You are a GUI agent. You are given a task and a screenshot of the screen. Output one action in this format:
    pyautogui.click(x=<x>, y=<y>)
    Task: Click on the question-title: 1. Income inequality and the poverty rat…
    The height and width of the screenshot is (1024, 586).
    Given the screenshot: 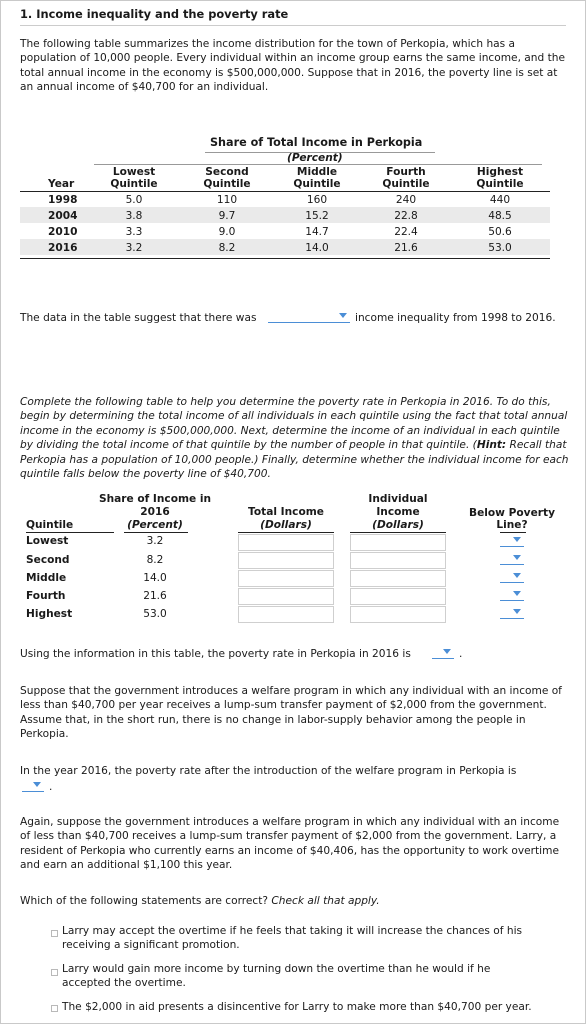 What is the action you would take?
    pyautogui.click(x=154, y=14)
    